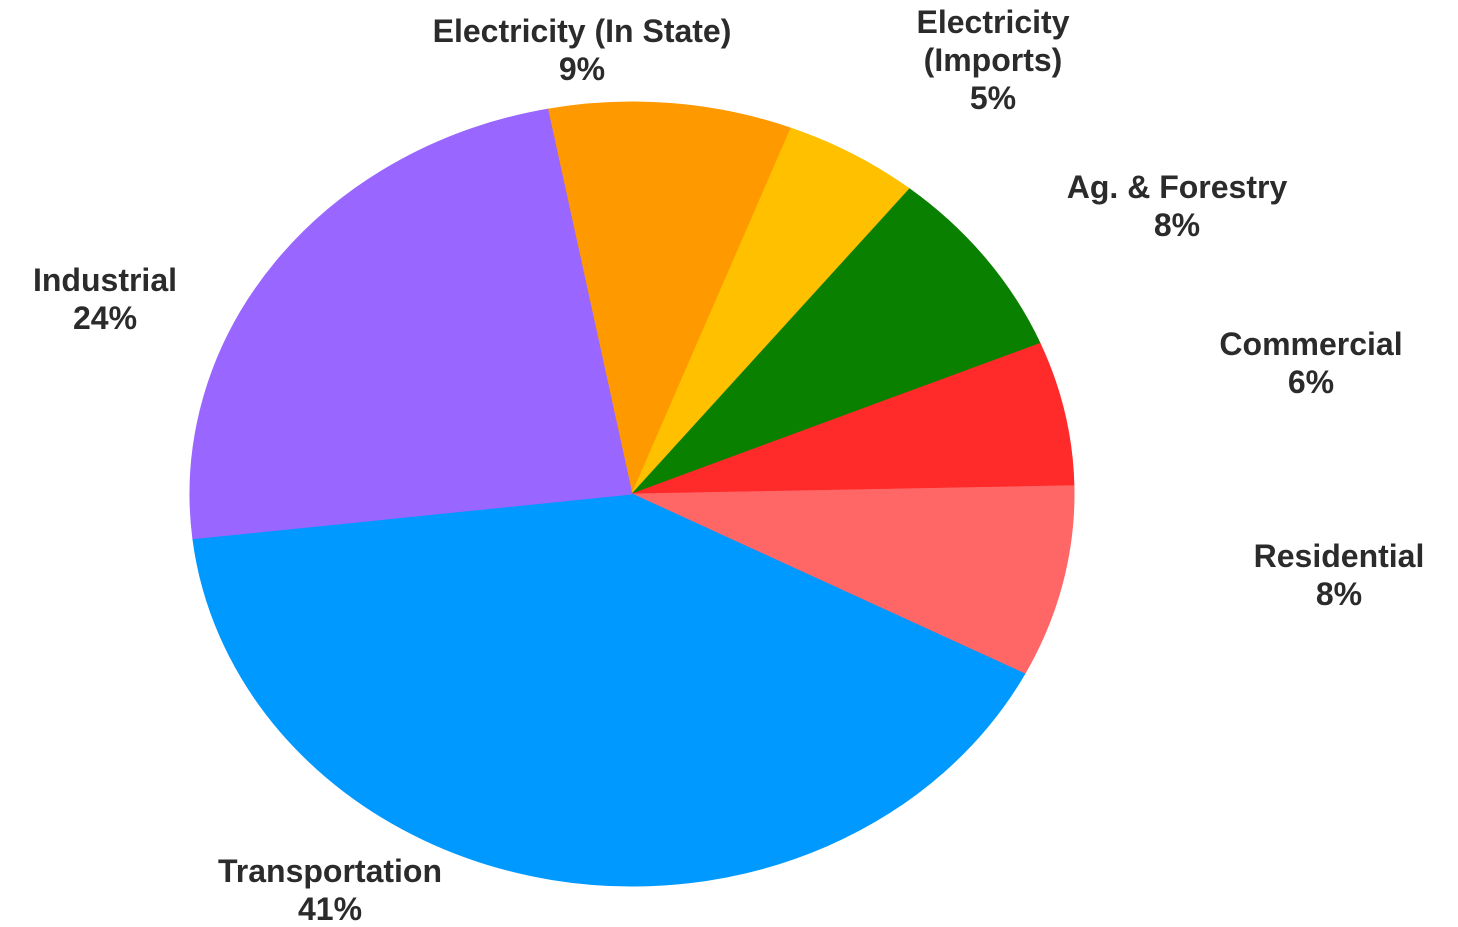  Describe the element at coordinates (105, 280) in the screenshot. I see `slice-category-label-6: Industrial` at that location.